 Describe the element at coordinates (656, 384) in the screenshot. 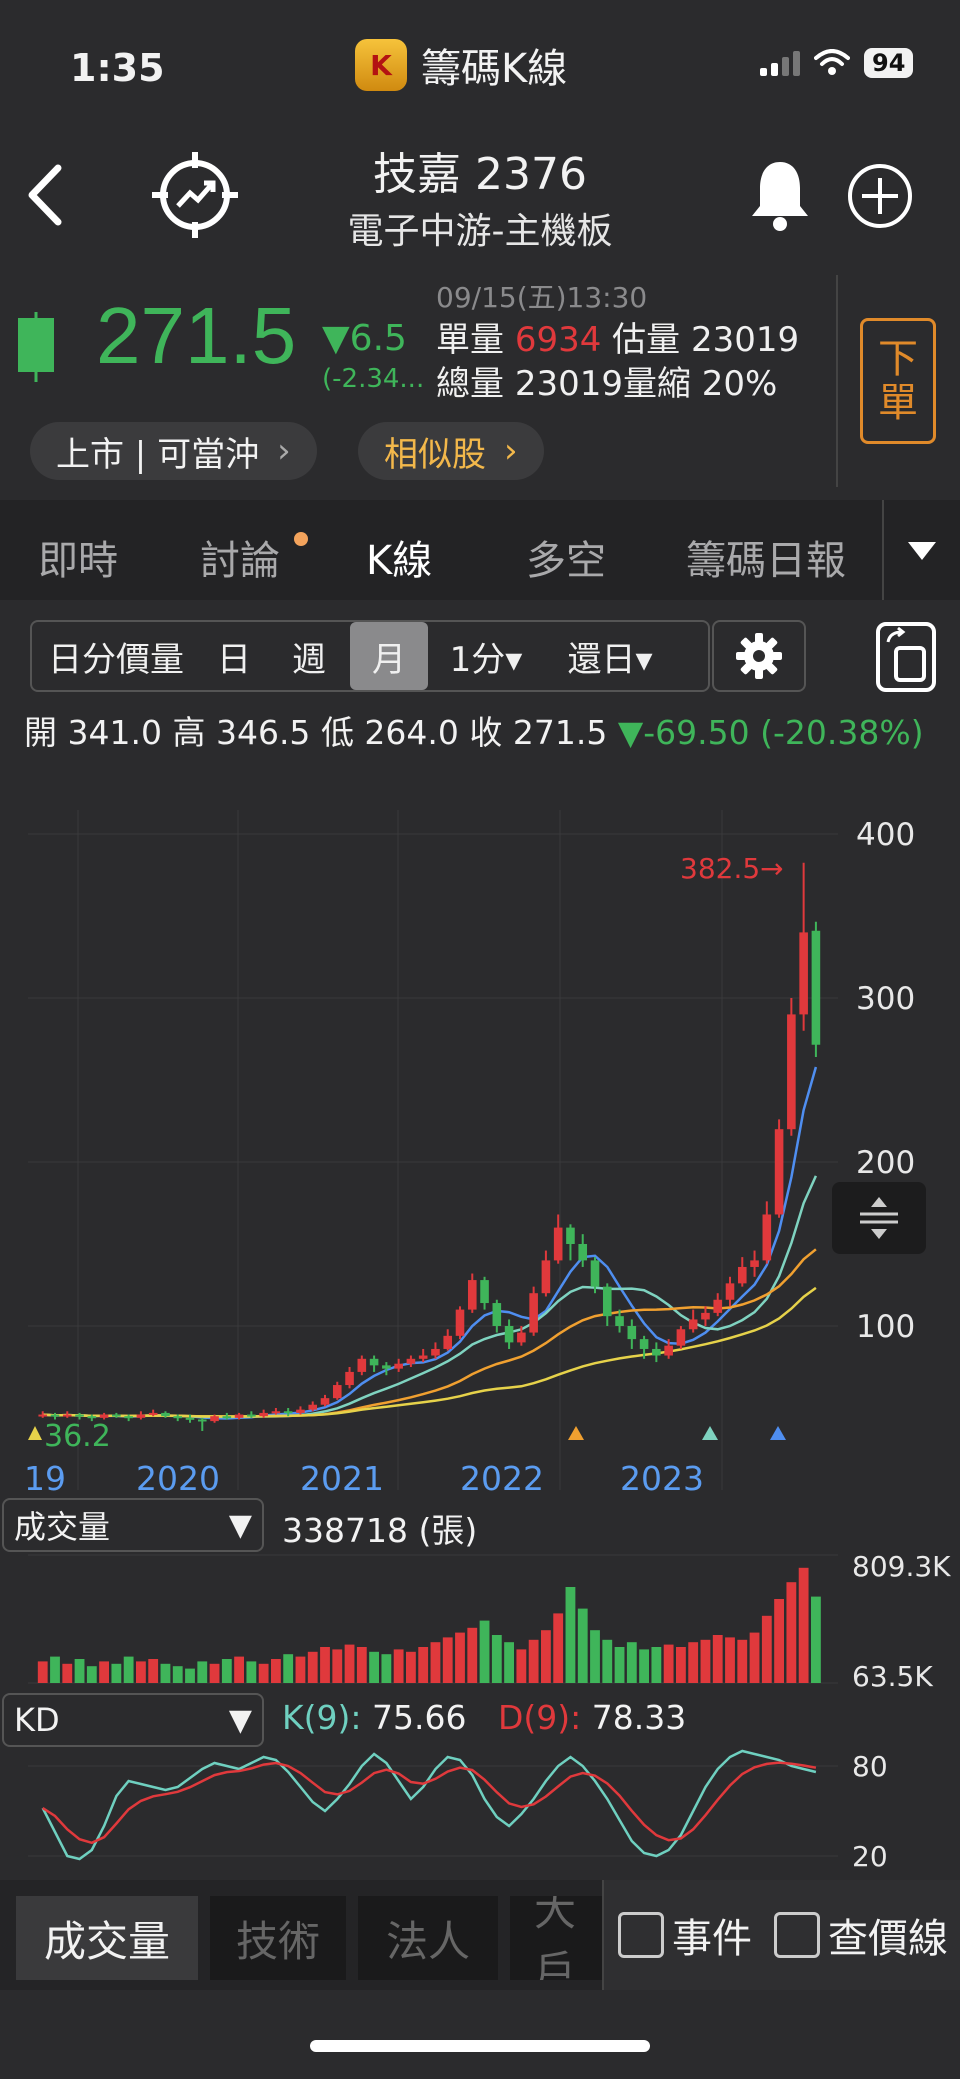

I see `shrink-label: 量縮` at that location.